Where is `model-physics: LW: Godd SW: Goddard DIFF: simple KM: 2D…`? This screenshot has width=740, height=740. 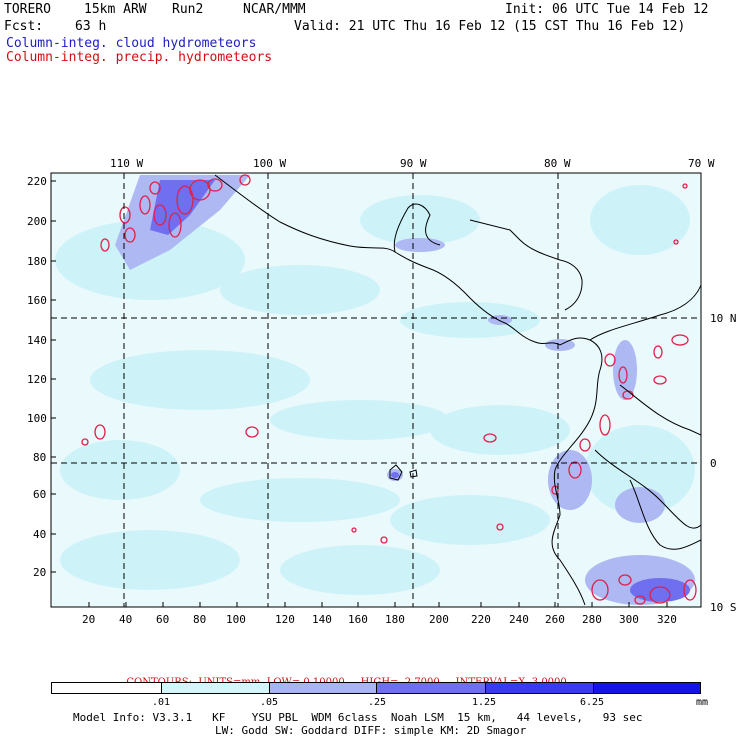
model-physics: LW: Godd SW: Goddard DIFF: simple KM: 2D… is located at coordinates (371, 730).